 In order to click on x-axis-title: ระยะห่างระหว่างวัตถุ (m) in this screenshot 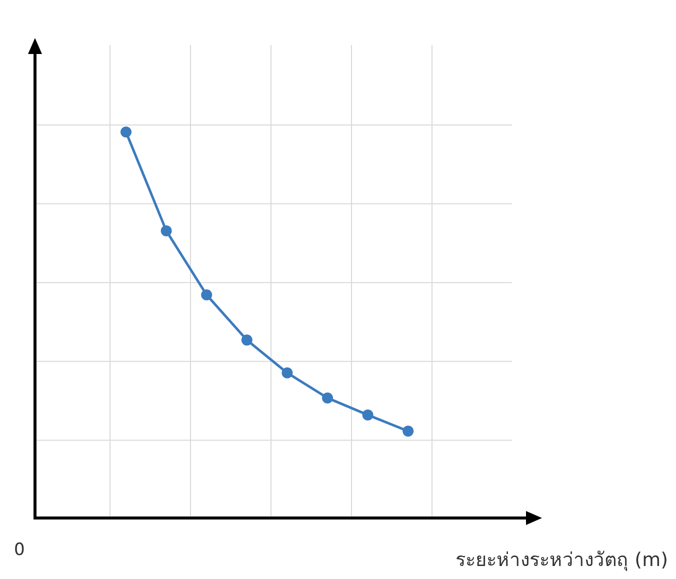, I will do `click(562, 560)`.